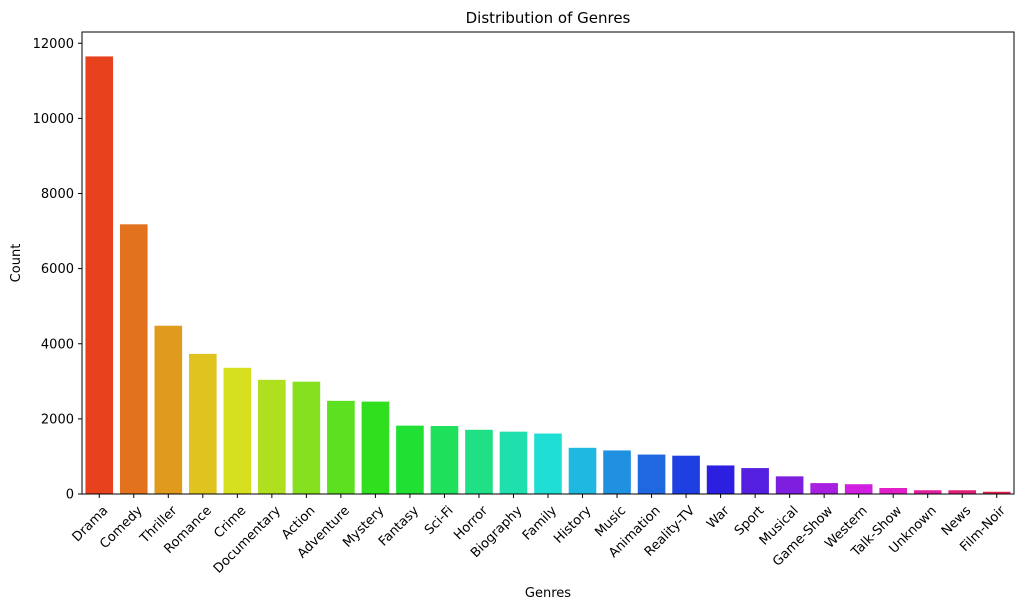 The width and height of the screenshot is (1023, 610). Describe the element at coordinates (341, 447) in the screenshot. I see `bar-adventure` at that location.